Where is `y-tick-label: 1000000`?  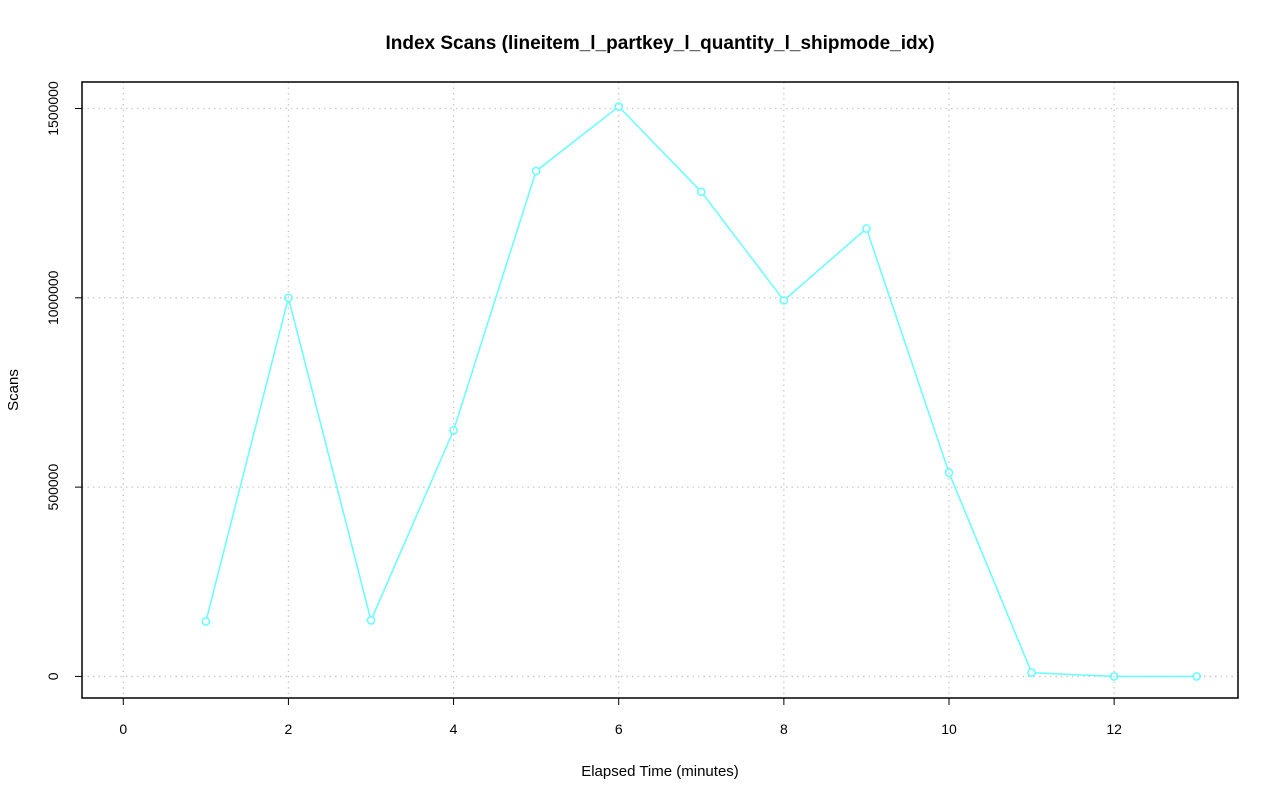 y-tick-label: 1000000 is located at coordinates (53, 297).